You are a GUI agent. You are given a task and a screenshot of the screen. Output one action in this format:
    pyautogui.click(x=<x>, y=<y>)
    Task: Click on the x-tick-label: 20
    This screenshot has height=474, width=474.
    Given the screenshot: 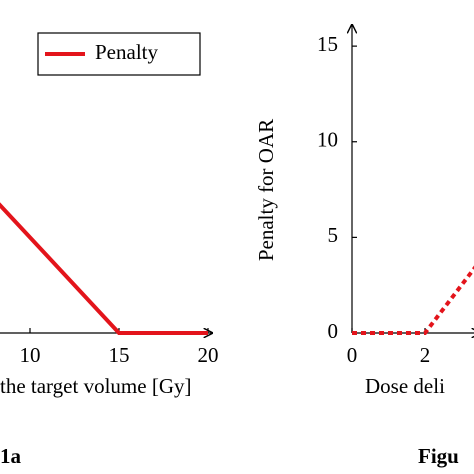 What is the action you would take?
    pyautogui.click(x=208, y=355)
    